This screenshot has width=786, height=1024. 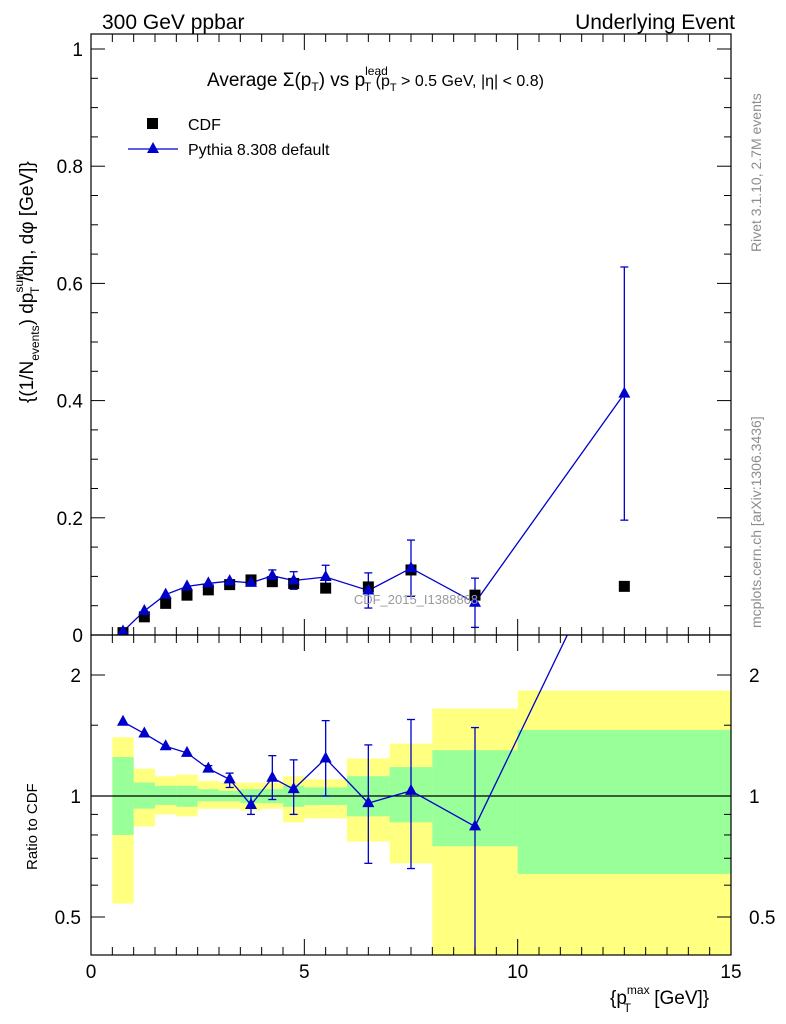 What do you see at coordinates (70, 284) in the screenshot?
I see `top-y-tick-label: 0.6` at bounding box center [70, 284].